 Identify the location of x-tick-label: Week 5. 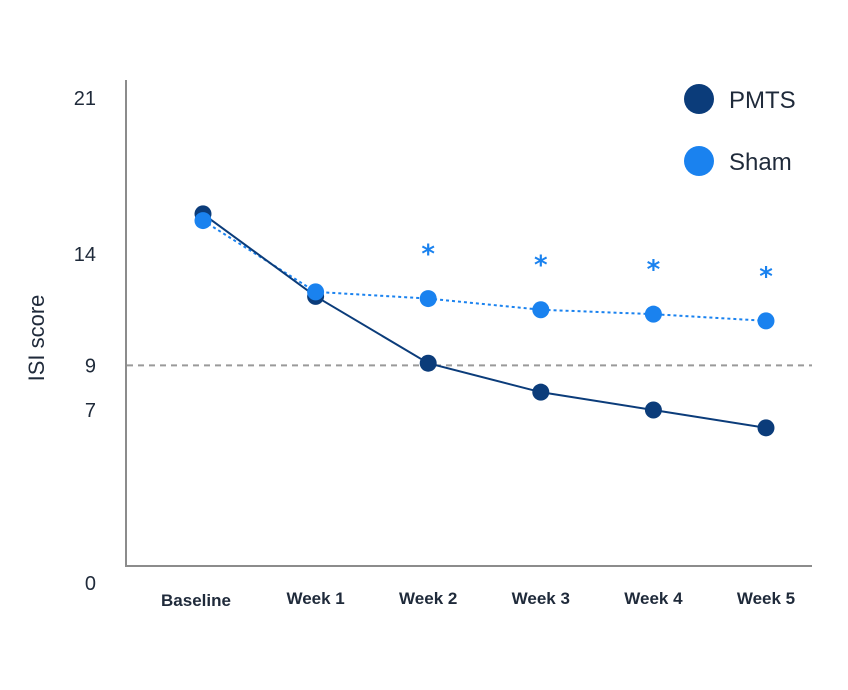
(766, 598).